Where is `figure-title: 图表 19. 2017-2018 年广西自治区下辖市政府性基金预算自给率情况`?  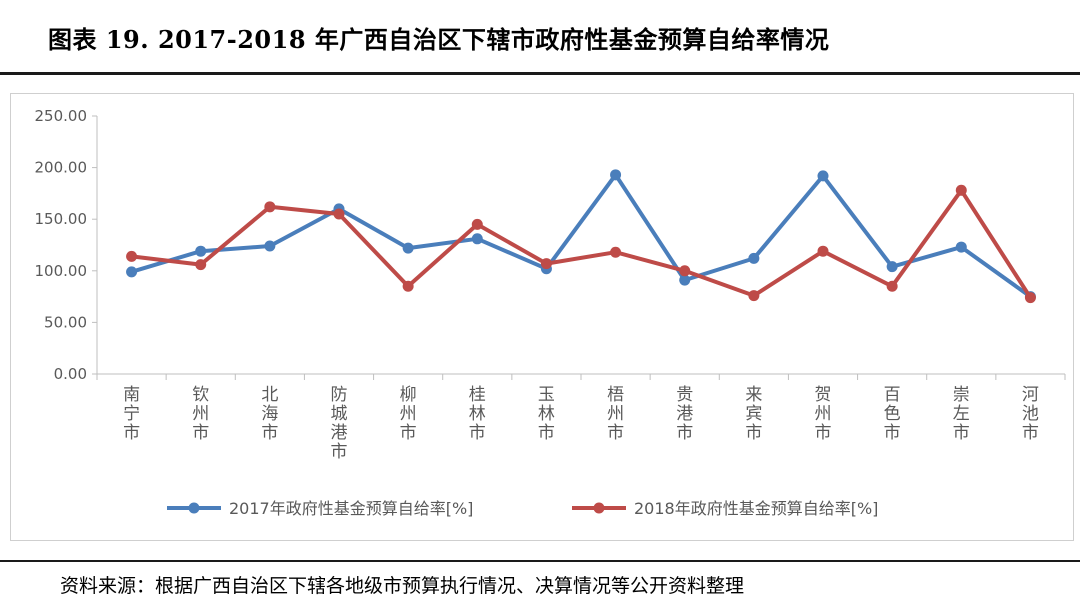
figure-title: 图表 19. 2017-2018 年广西自治区下辖市政府性基金预算自给率情况 is located at coordinates (439, 39).